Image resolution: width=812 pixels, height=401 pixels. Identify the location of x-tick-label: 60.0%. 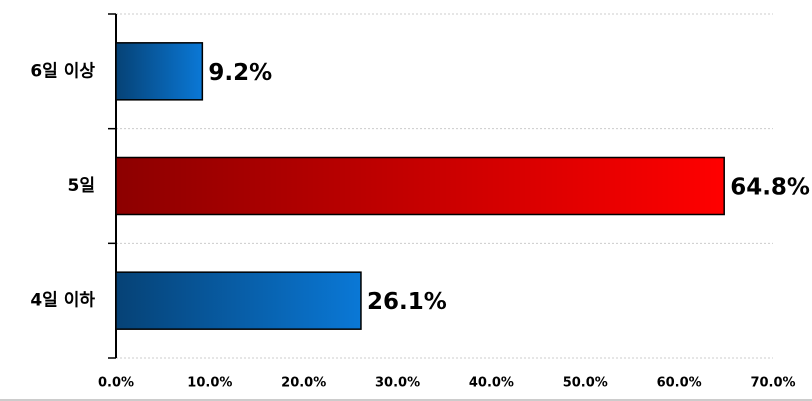
(679, 383).